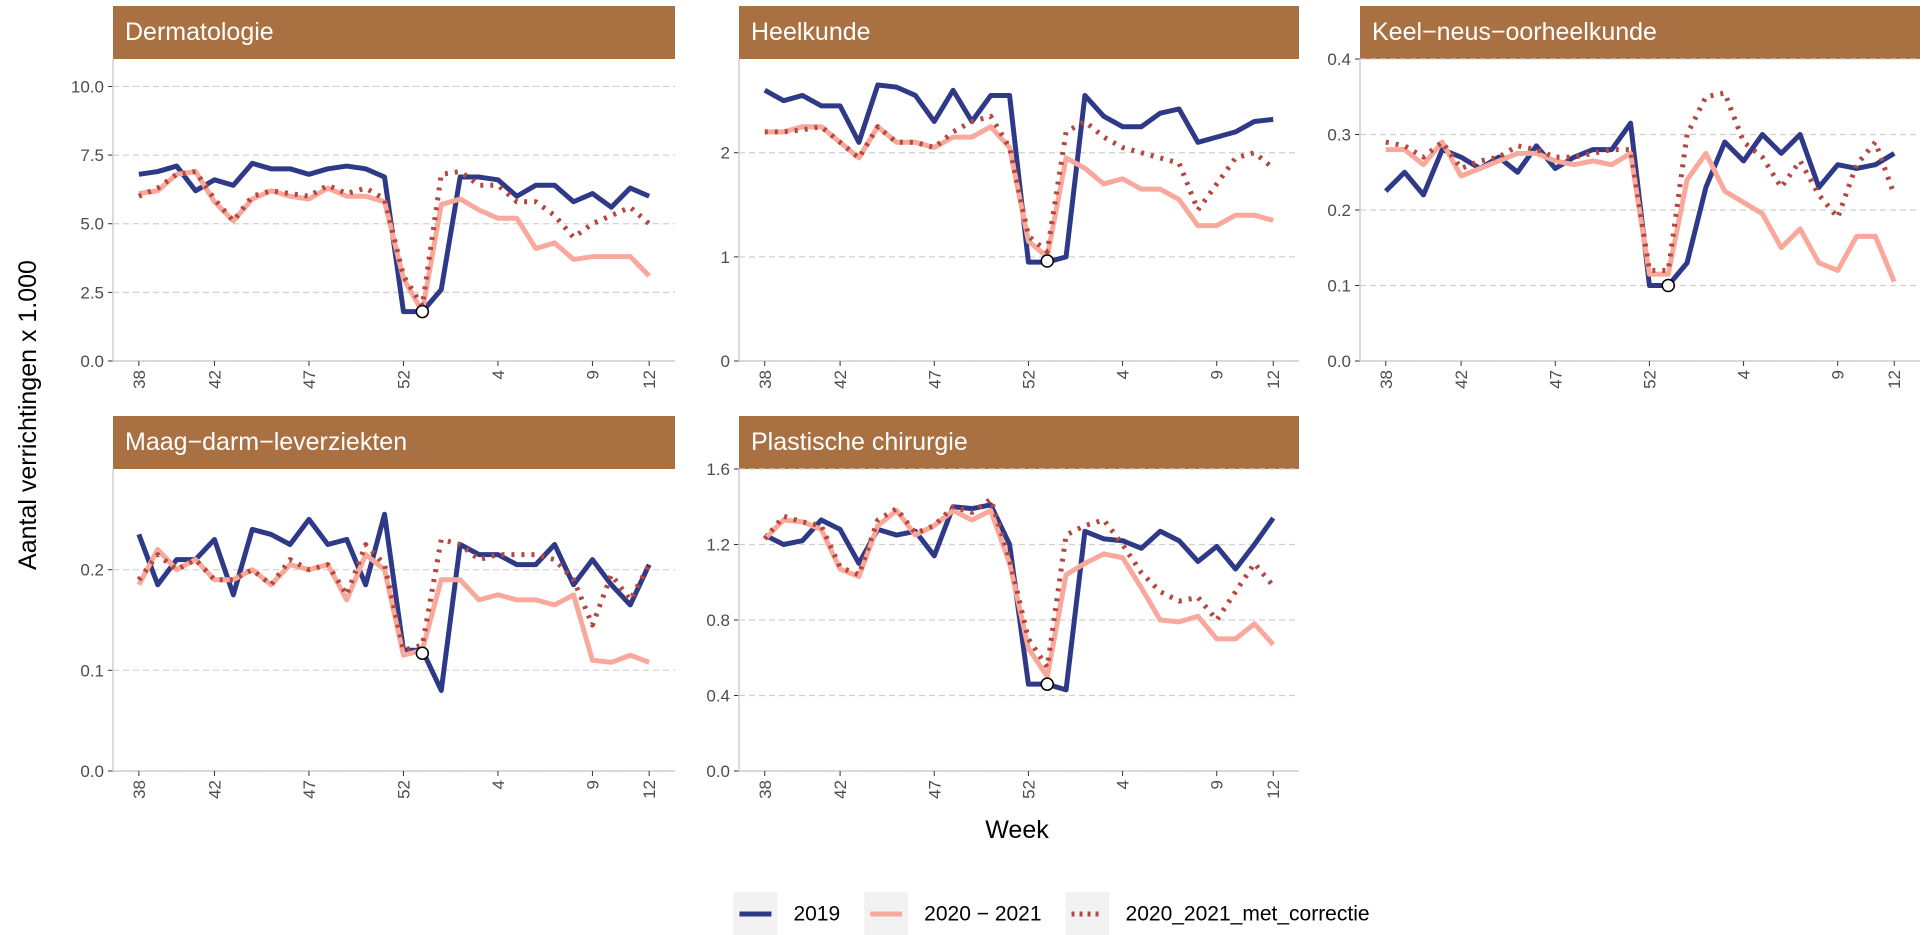 The height and width of the screenshot is (935, 1930). Describe the element at coordinates (718, 545) in the screenshot. I see `y-tick-label: 1.2` at that location.